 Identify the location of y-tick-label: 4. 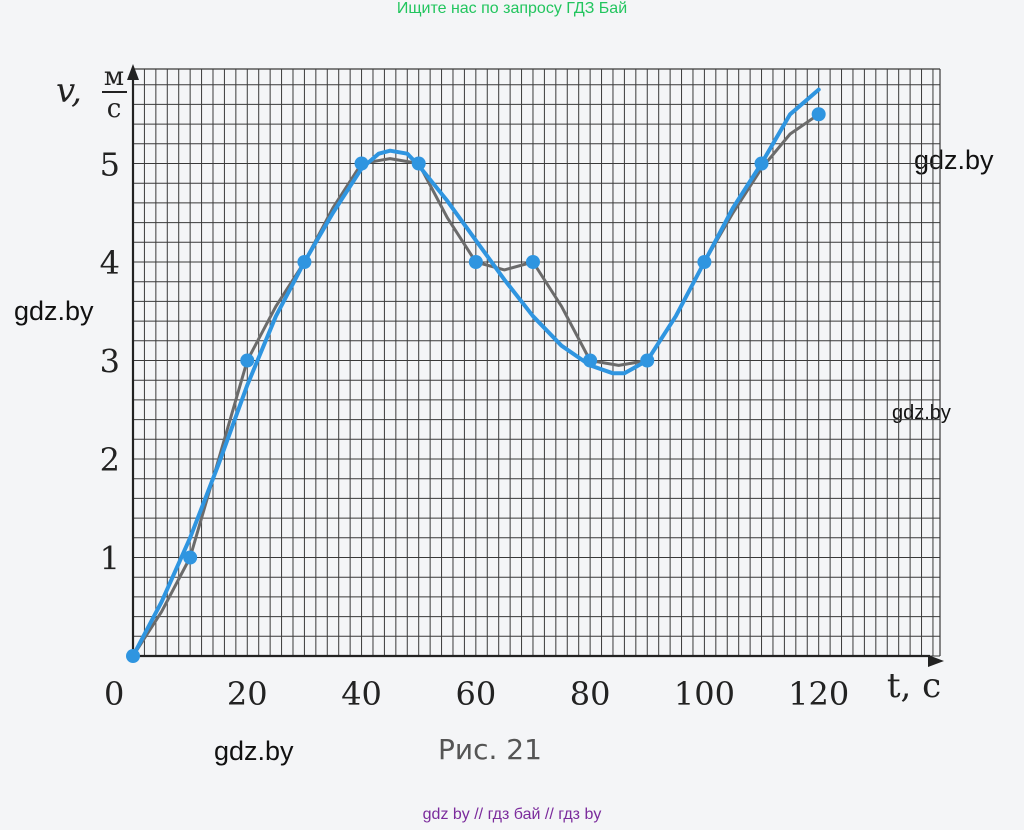
(110, 263).